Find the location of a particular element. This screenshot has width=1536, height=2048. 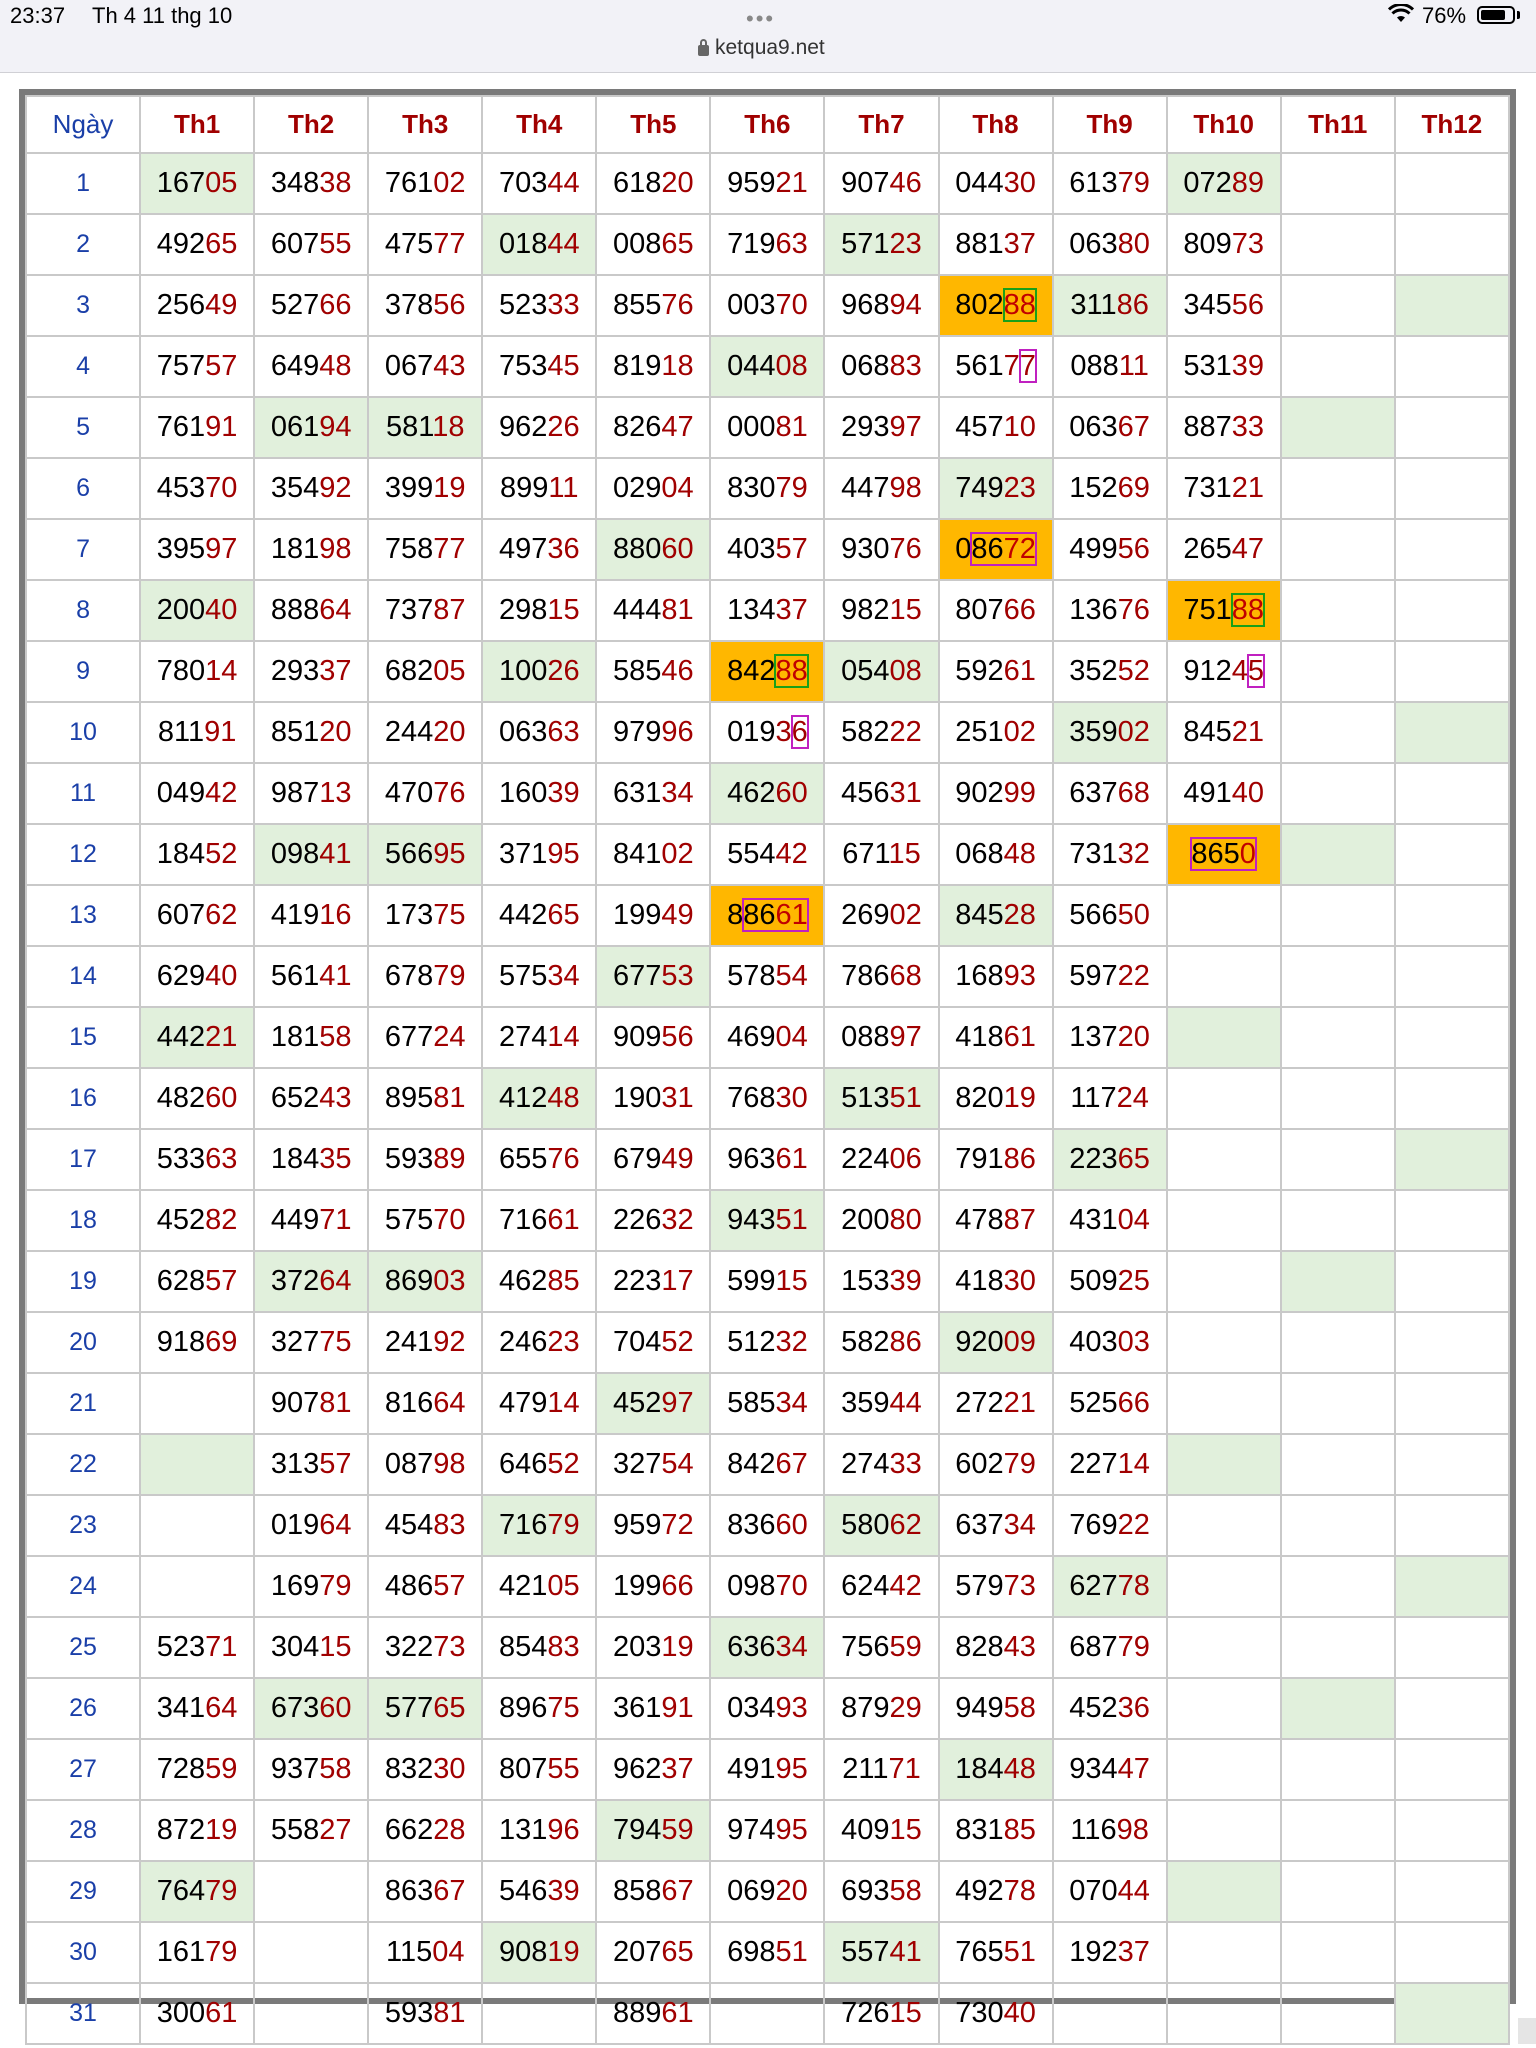

result-cell: 08811 is located at coordinates (1109, 366).